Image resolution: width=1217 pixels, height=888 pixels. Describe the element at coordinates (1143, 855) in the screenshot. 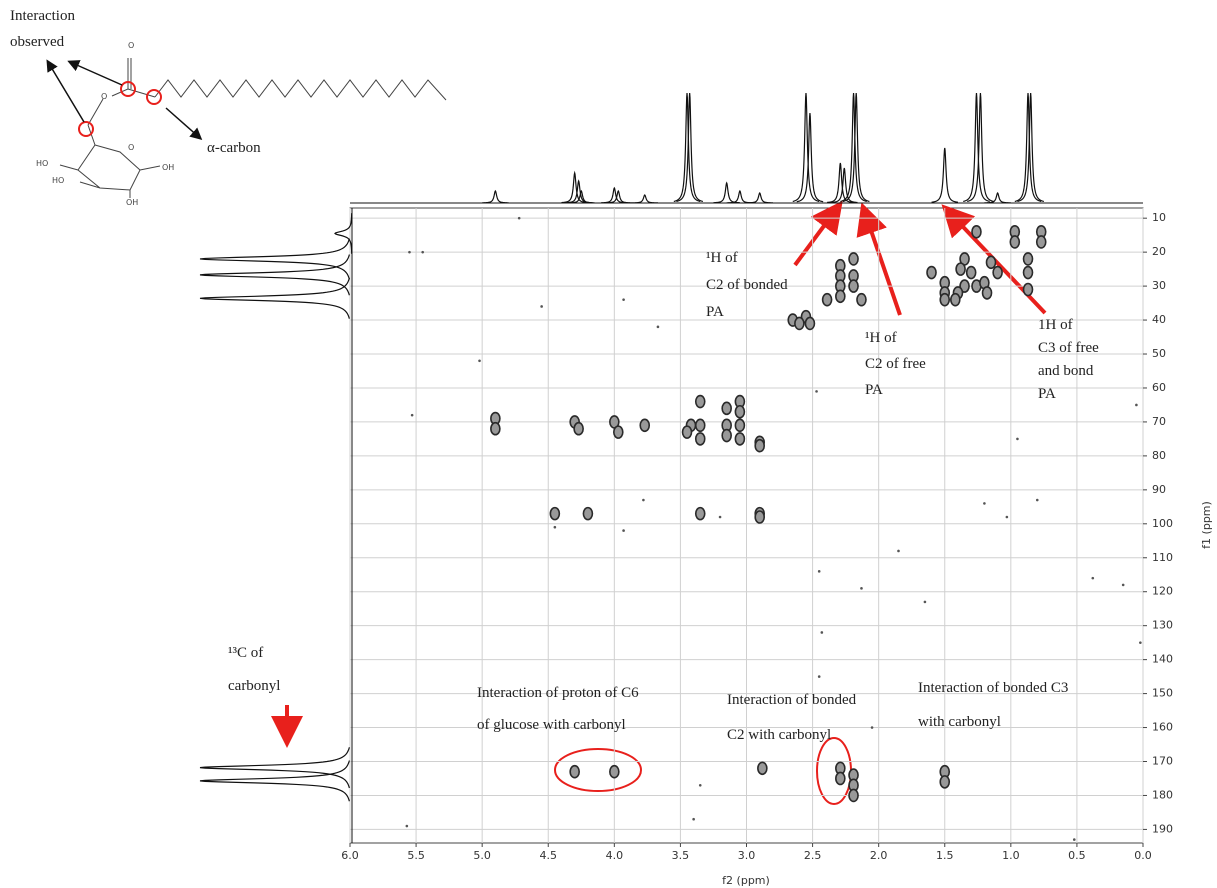

I see `x-tick-label: 0.0` at that location.